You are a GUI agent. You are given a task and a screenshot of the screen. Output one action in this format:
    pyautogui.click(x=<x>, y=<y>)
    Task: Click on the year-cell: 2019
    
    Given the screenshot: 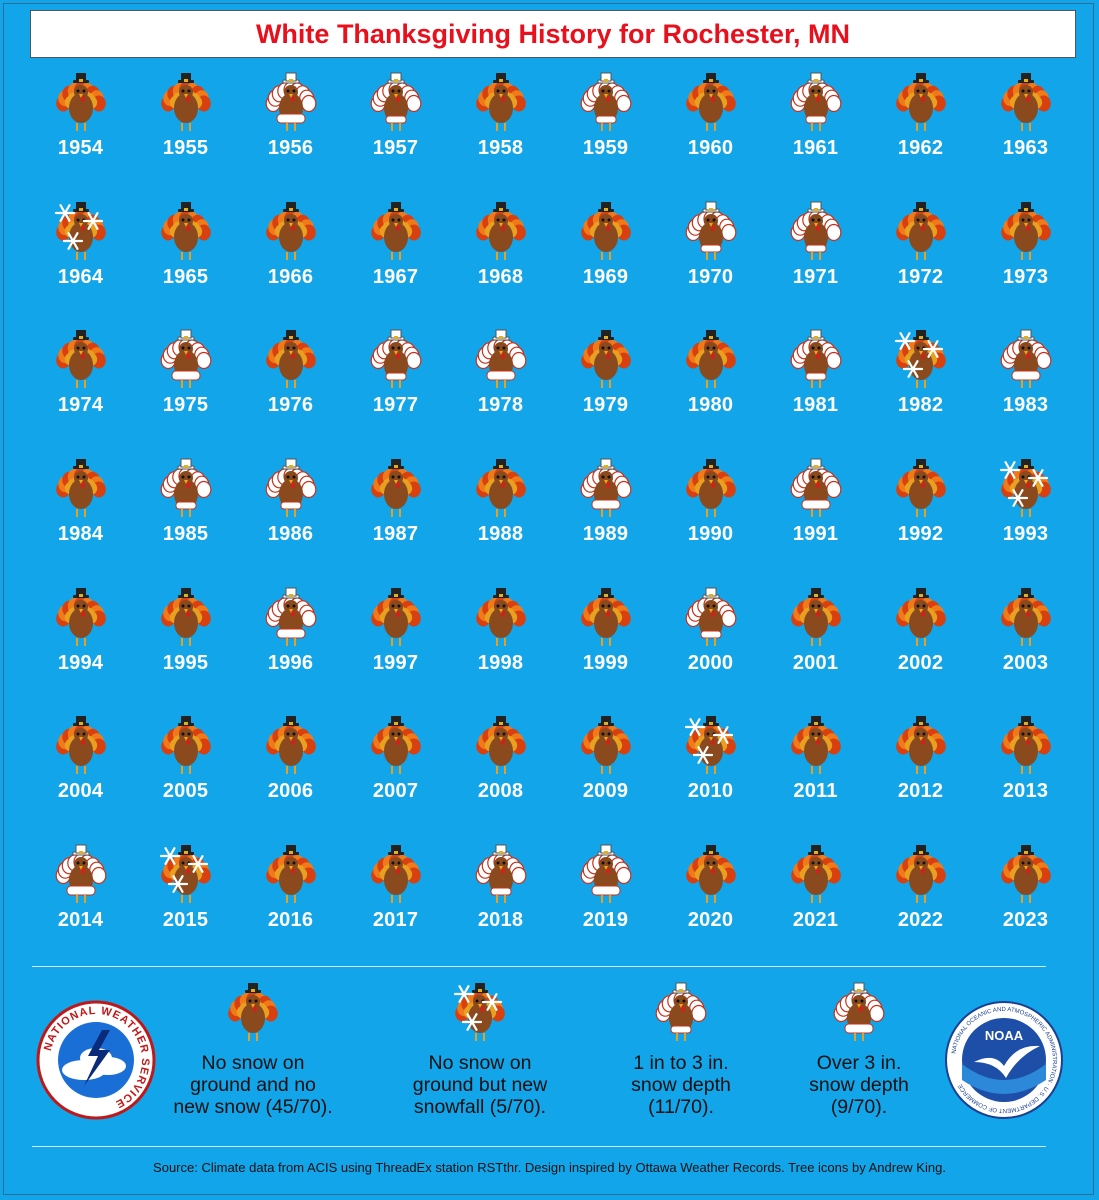 What is the action you would take?
    pyautogui.click(x=605, y=906)
    